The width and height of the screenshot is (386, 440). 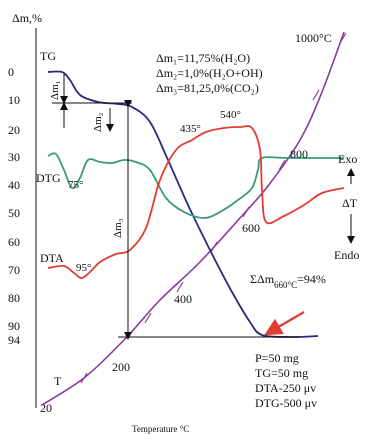 I want to click on dm1-label: Δm₁, so click(x=55, y=90).